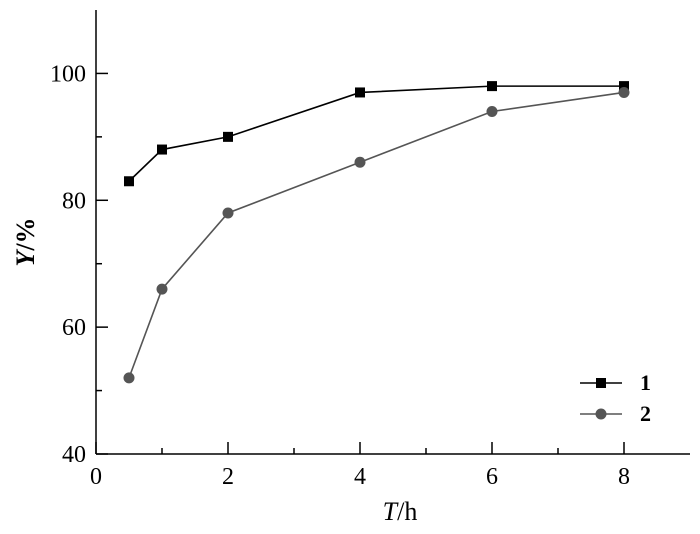 The image size is (700, 534). I want to click on x-tick-label: 2, so click(228, 477).